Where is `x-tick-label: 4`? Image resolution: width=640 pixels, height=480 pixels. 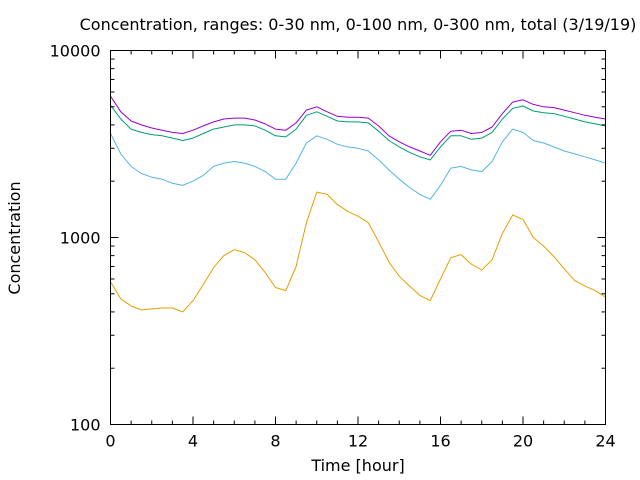
x-tick-label: 4 is located at coordinates (193, 441).